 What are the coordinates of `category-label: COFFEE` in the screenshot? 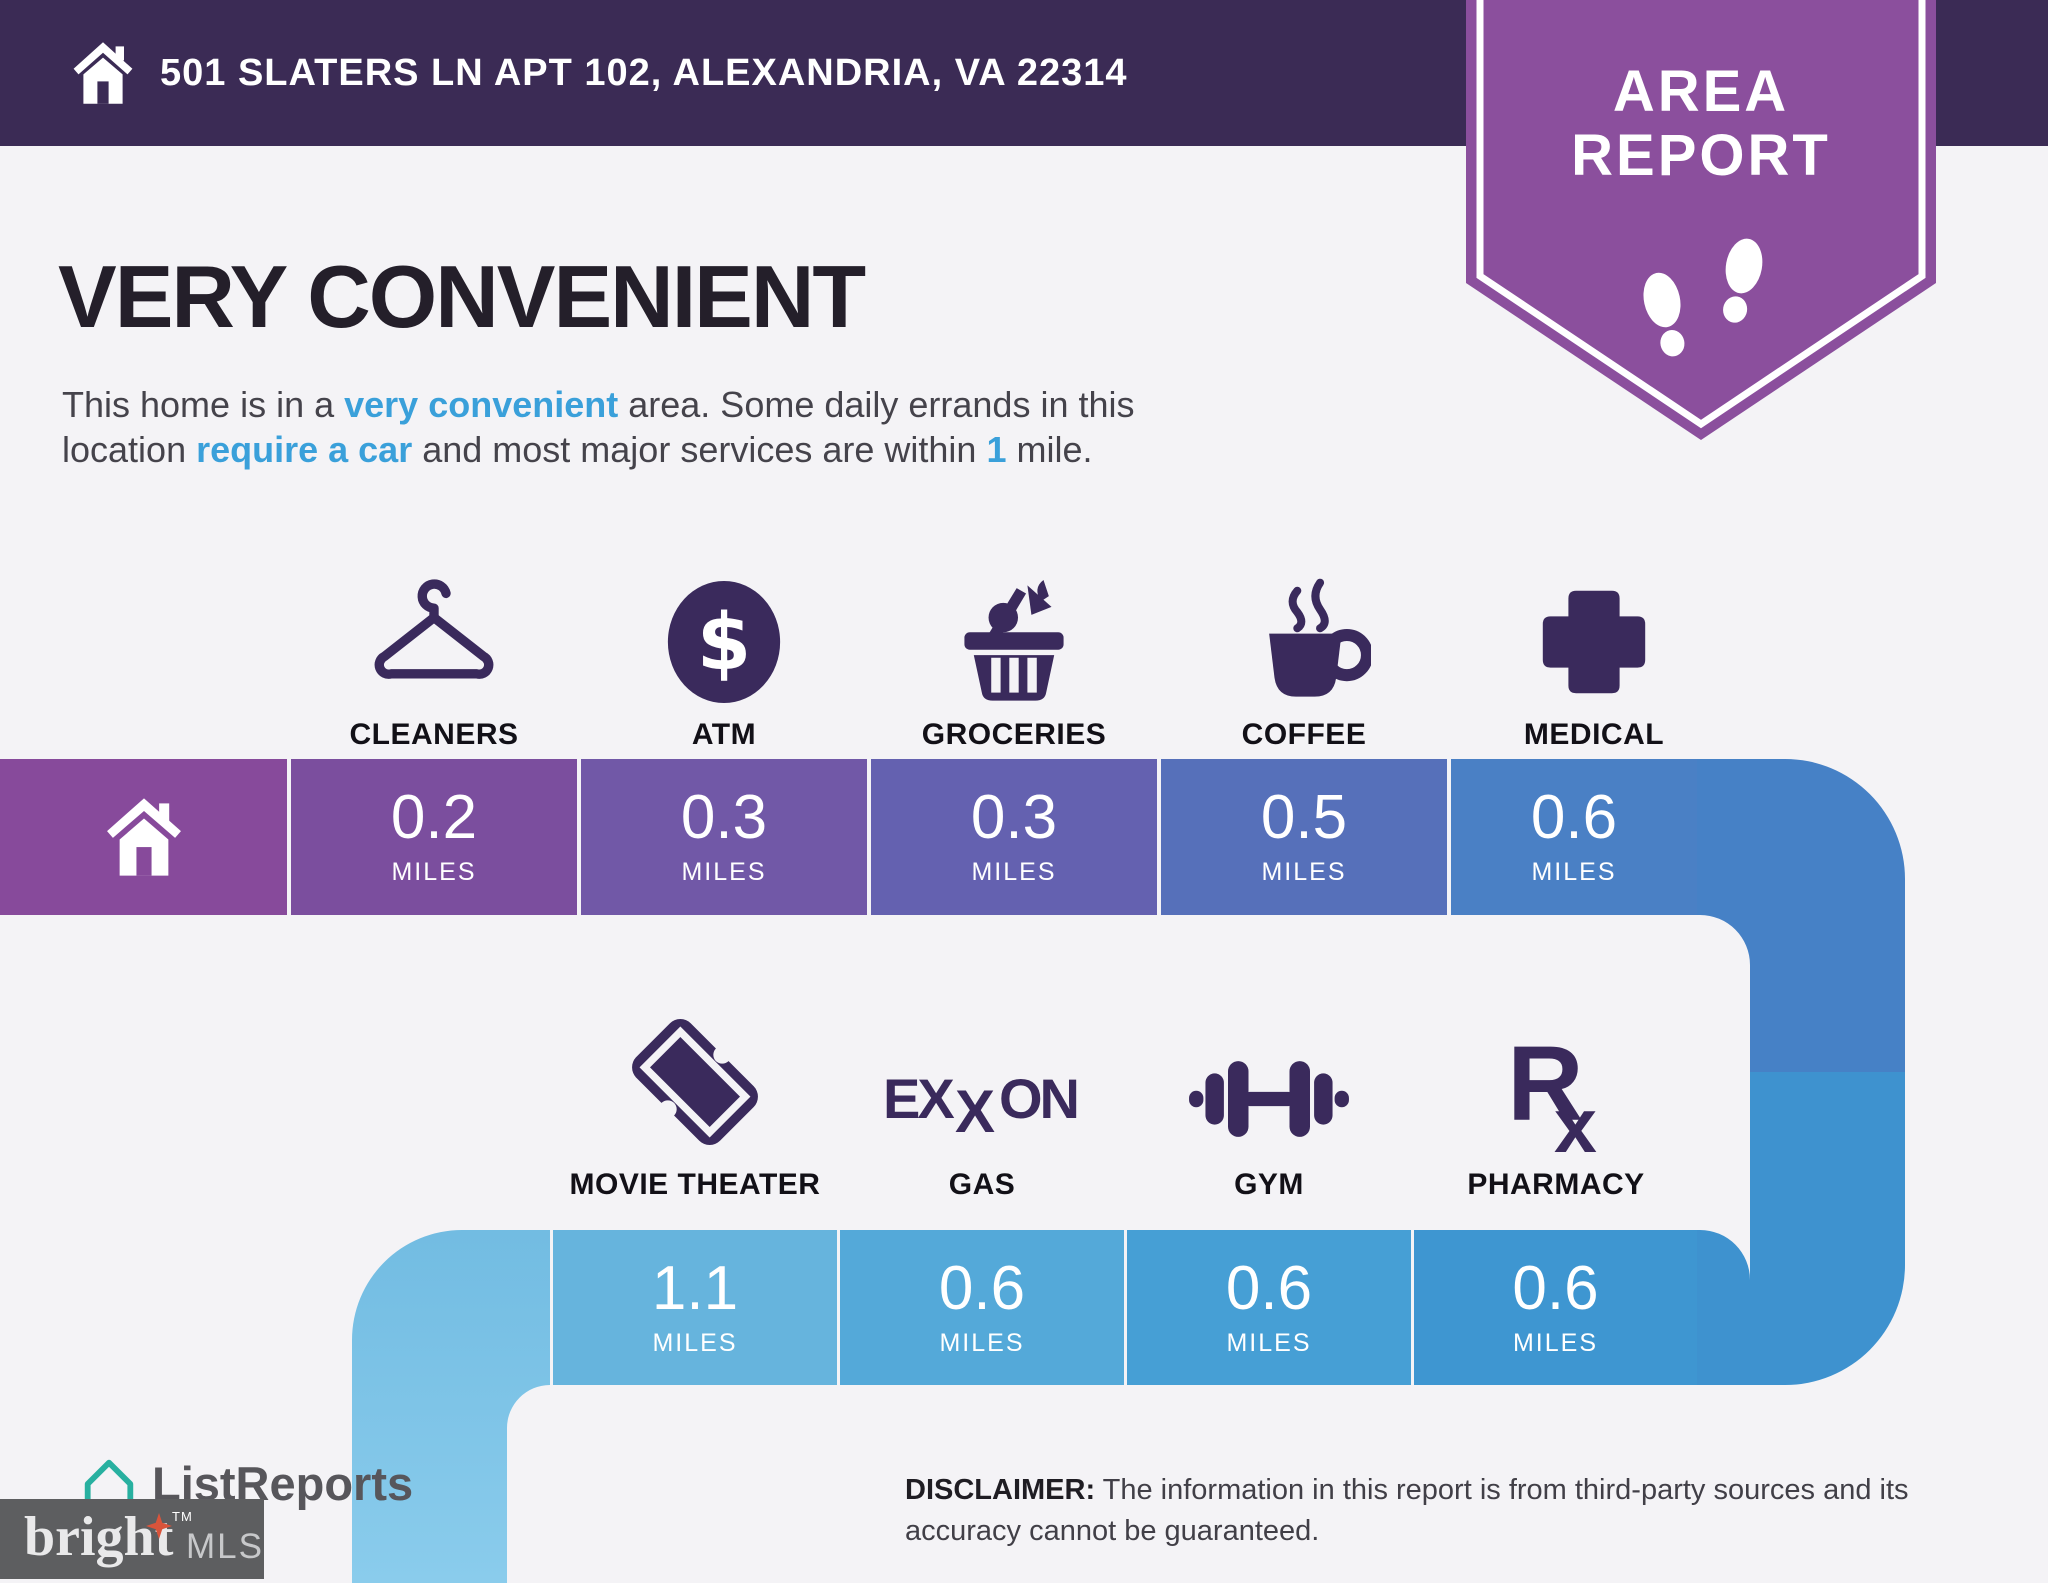 It's located at (1304, 734).